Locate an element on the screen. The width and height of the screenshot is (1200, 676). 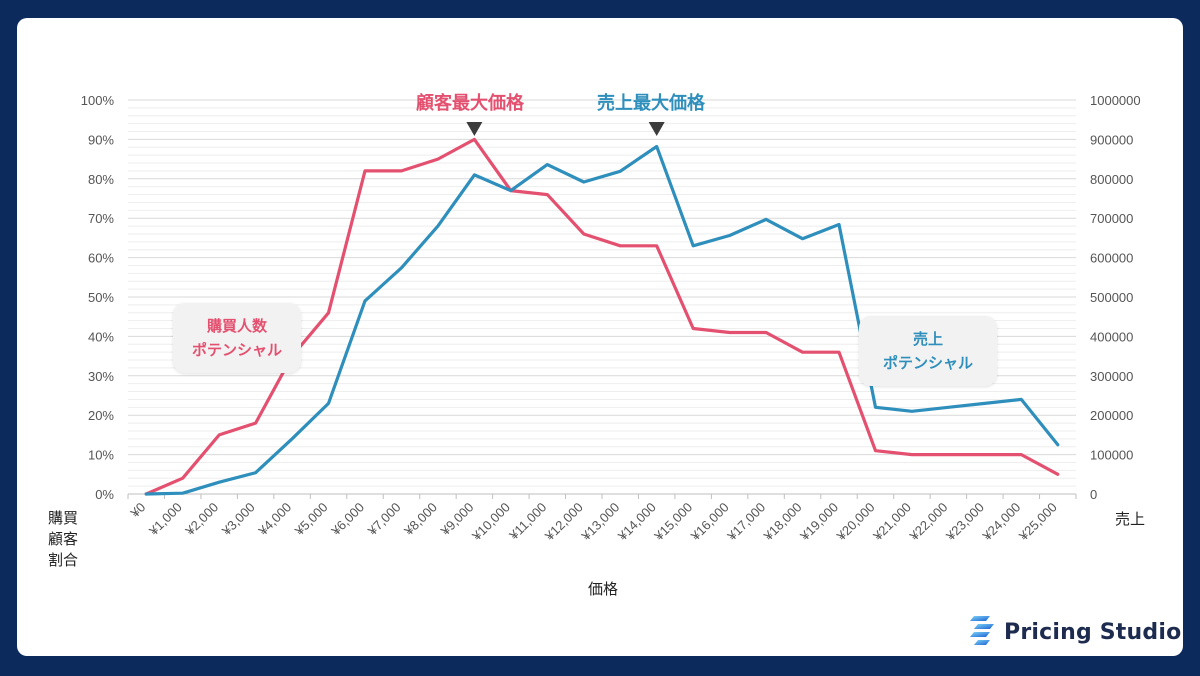
callout-line: 売上 is located at coordinates (927, 339).